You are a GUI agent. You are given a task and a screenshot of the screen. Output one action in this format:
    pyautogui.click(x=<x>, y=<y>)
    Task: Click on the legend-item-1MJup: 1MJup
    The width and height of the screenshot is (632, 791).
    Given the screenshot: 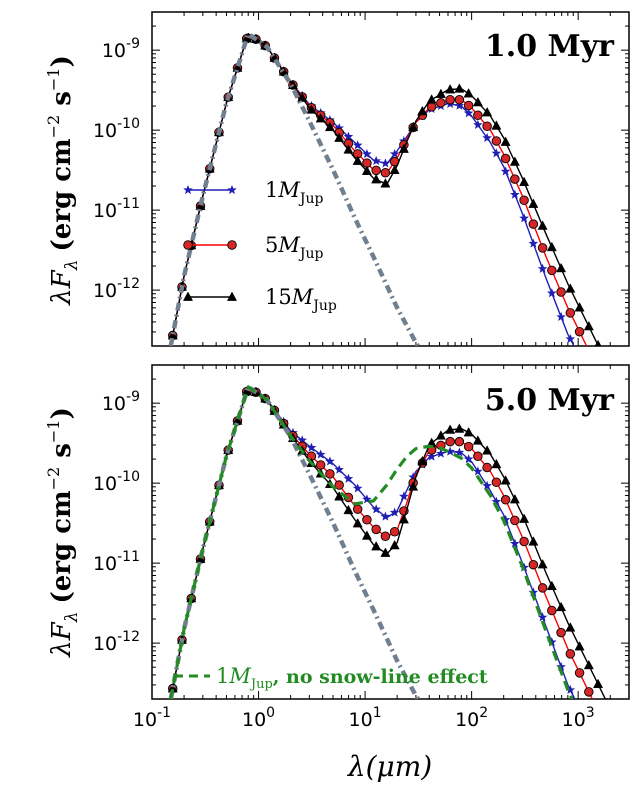 What is the action you would take?
    pyautogui.click(x=253, y=192)
    